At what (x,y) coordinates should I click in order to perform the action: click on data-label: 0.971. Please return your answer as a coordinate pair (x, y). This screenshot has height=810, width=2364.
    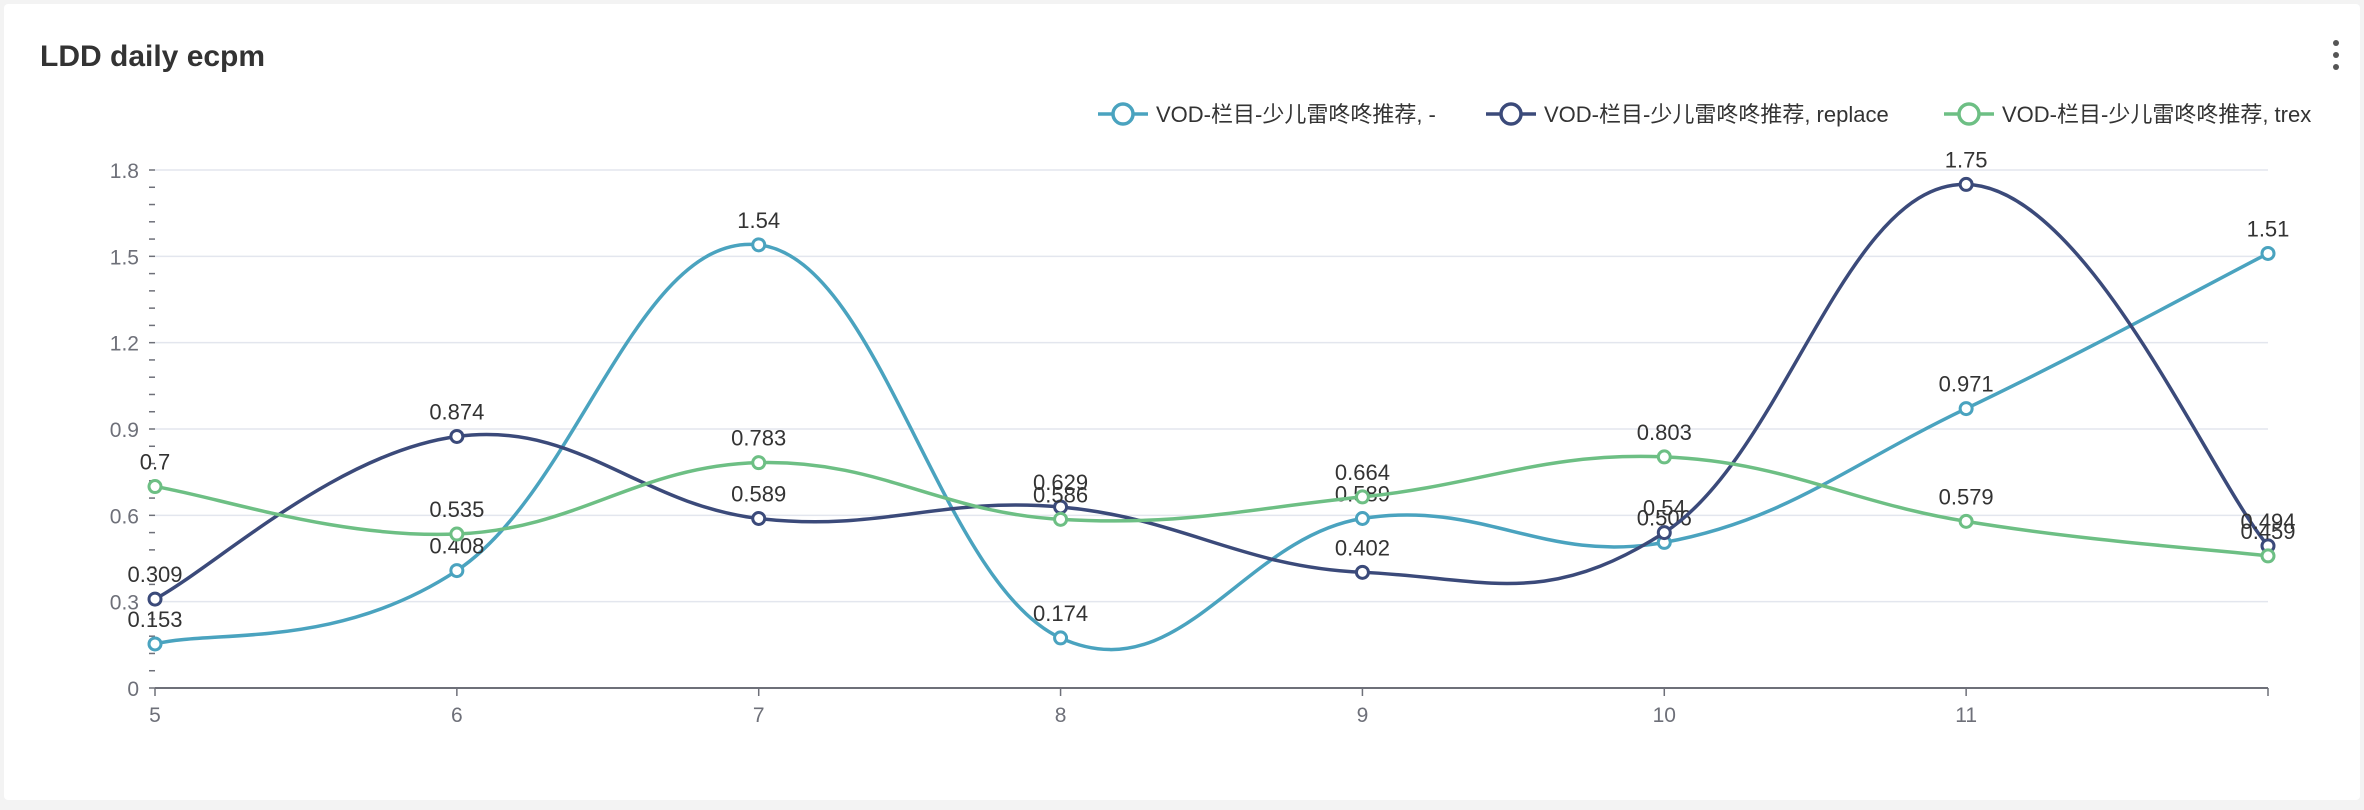
    Looking at the image, I should click on (1966, 384).